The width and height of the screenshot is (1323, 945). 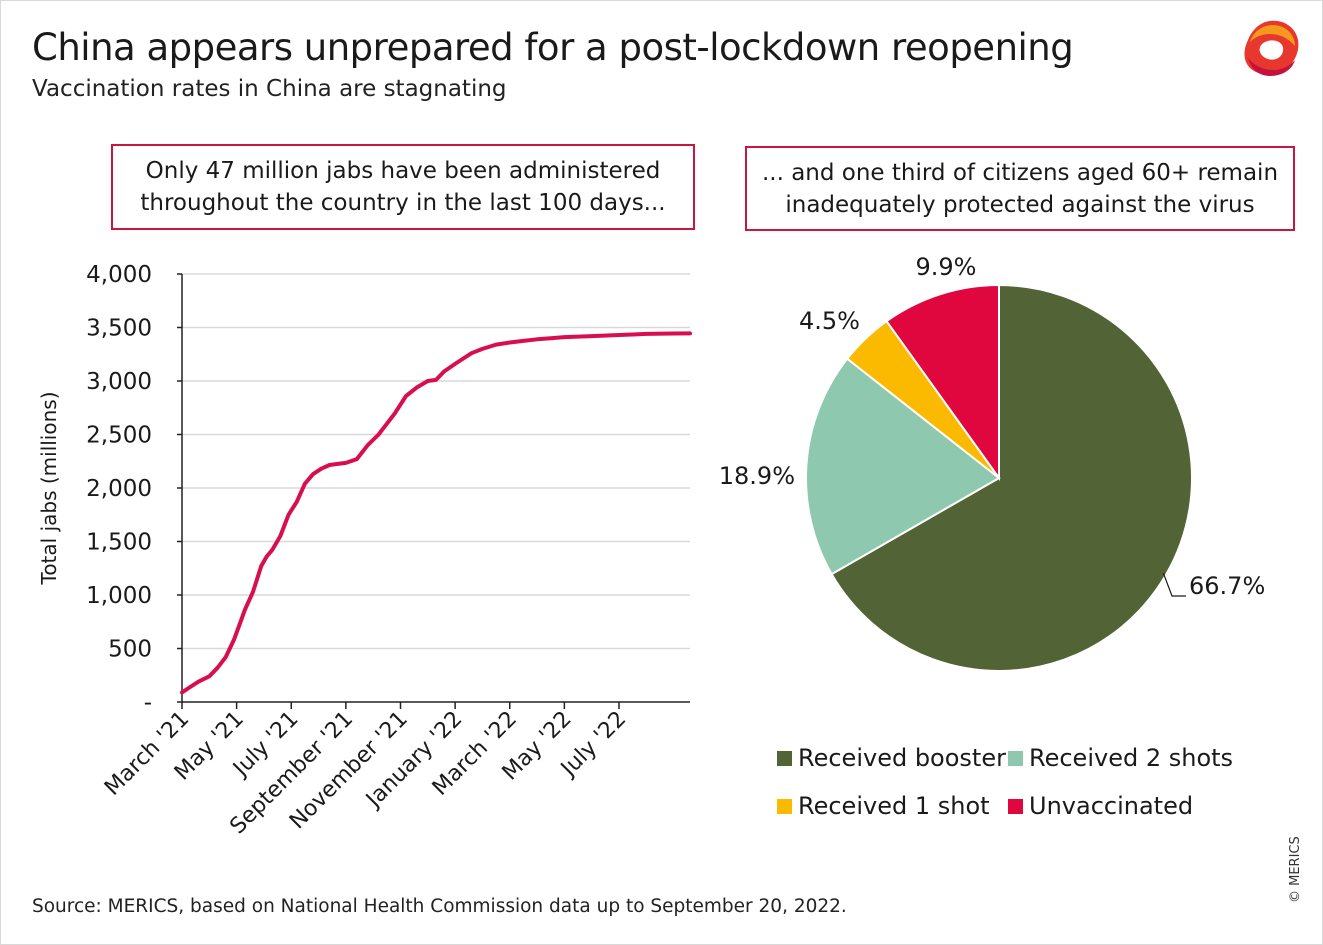 I want to click on y-tick-label: -, so click(x=148, y=703).